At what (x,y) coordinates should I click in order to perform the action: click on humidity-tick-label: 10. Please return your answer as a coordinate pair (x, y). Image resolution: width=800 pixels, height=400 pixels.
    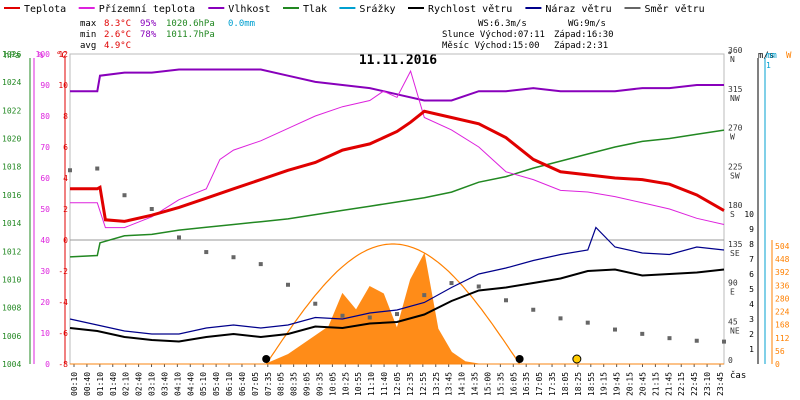
    Looking at the image, I should click on (45, 333).